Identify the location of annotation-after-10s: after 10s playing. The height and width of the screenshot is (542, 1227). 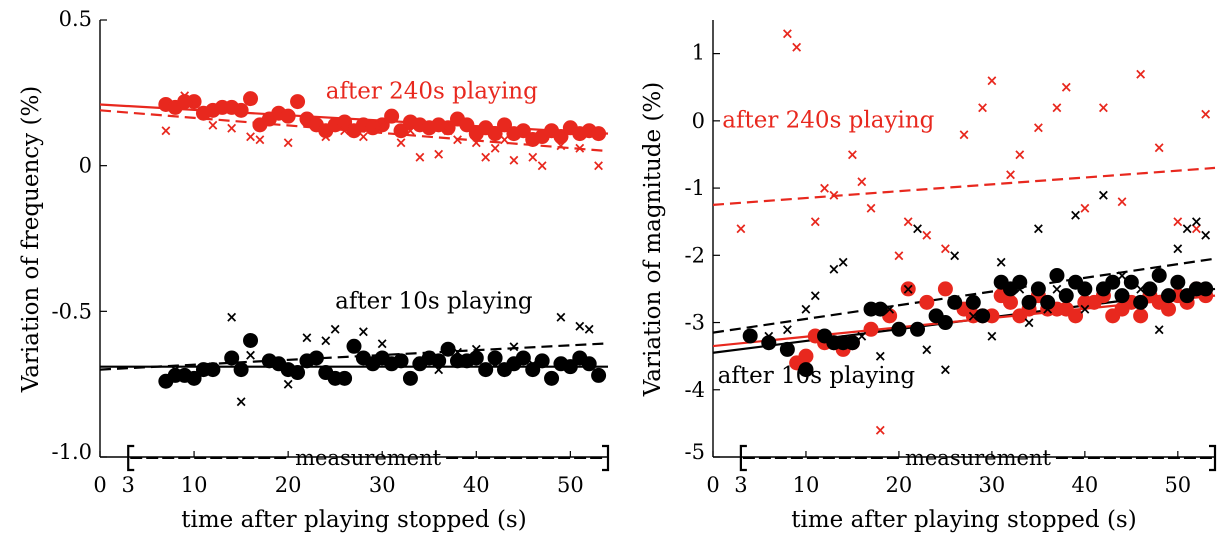
(434, 301).